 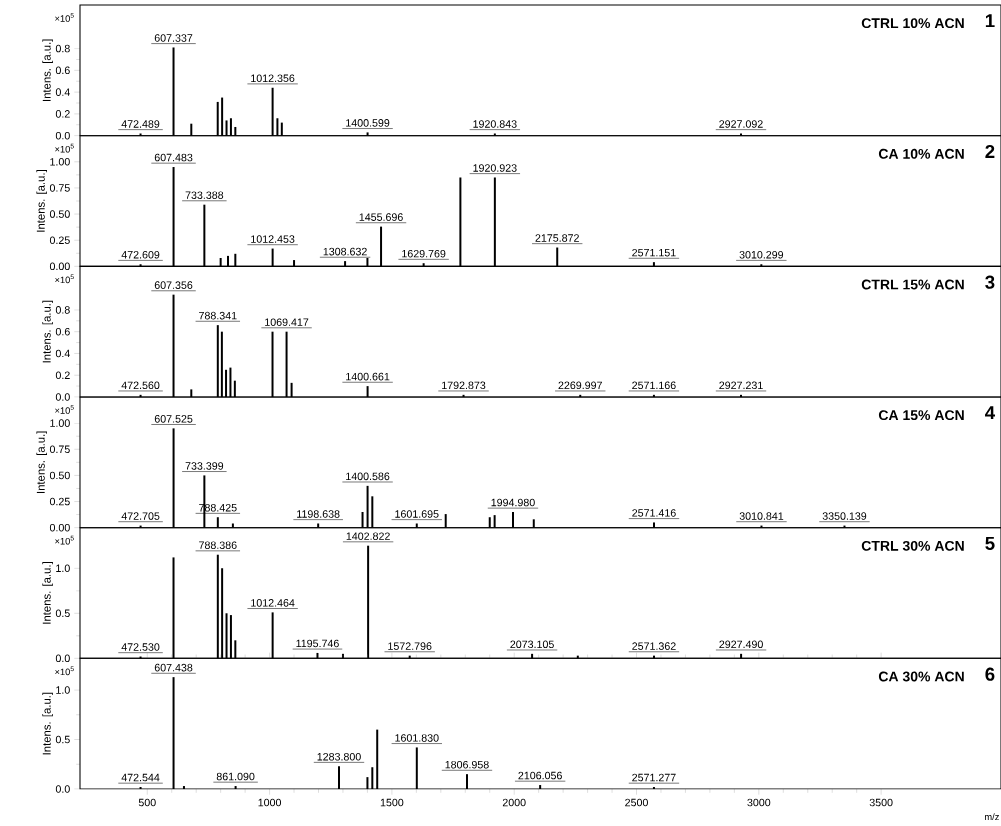 I want to click on annotation: 2571.151, so click(x=654, y=252).